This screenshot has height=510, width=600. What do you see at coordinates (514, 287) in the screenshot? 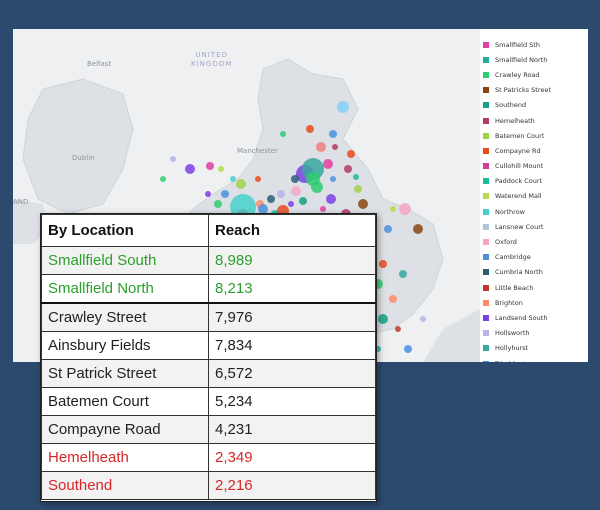
I see `legend-label: Little Beach` at bounding box center [514, 287].